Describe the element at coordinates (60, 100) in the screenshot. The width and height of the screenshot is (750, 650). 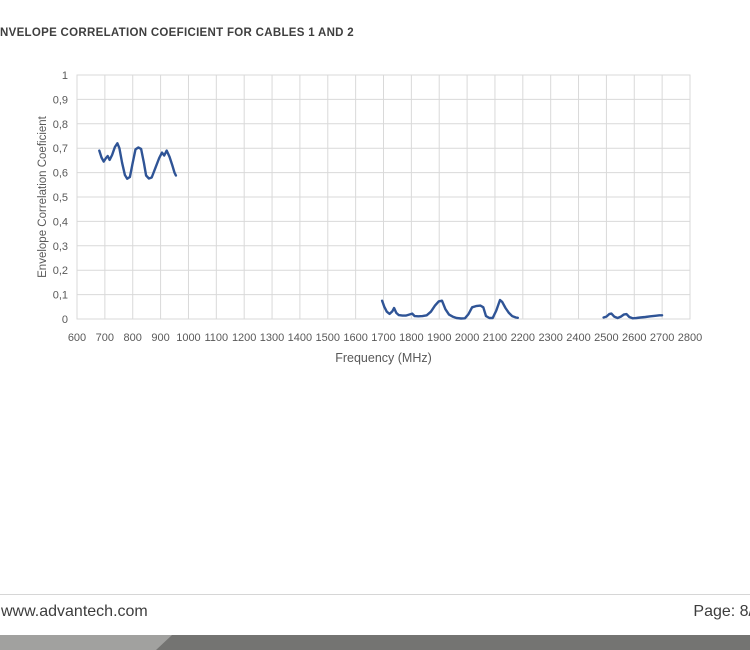
I see `y-tick-label: 0,9` at that location.